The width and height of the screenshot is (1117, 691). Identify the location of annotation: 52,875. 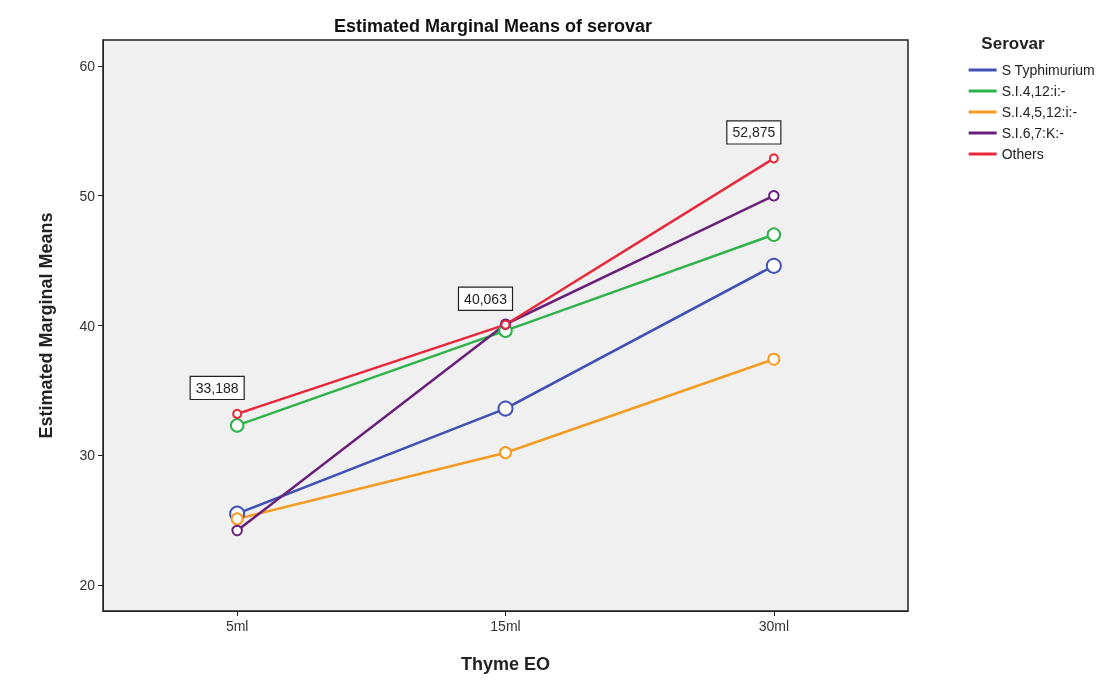
(754, 132).